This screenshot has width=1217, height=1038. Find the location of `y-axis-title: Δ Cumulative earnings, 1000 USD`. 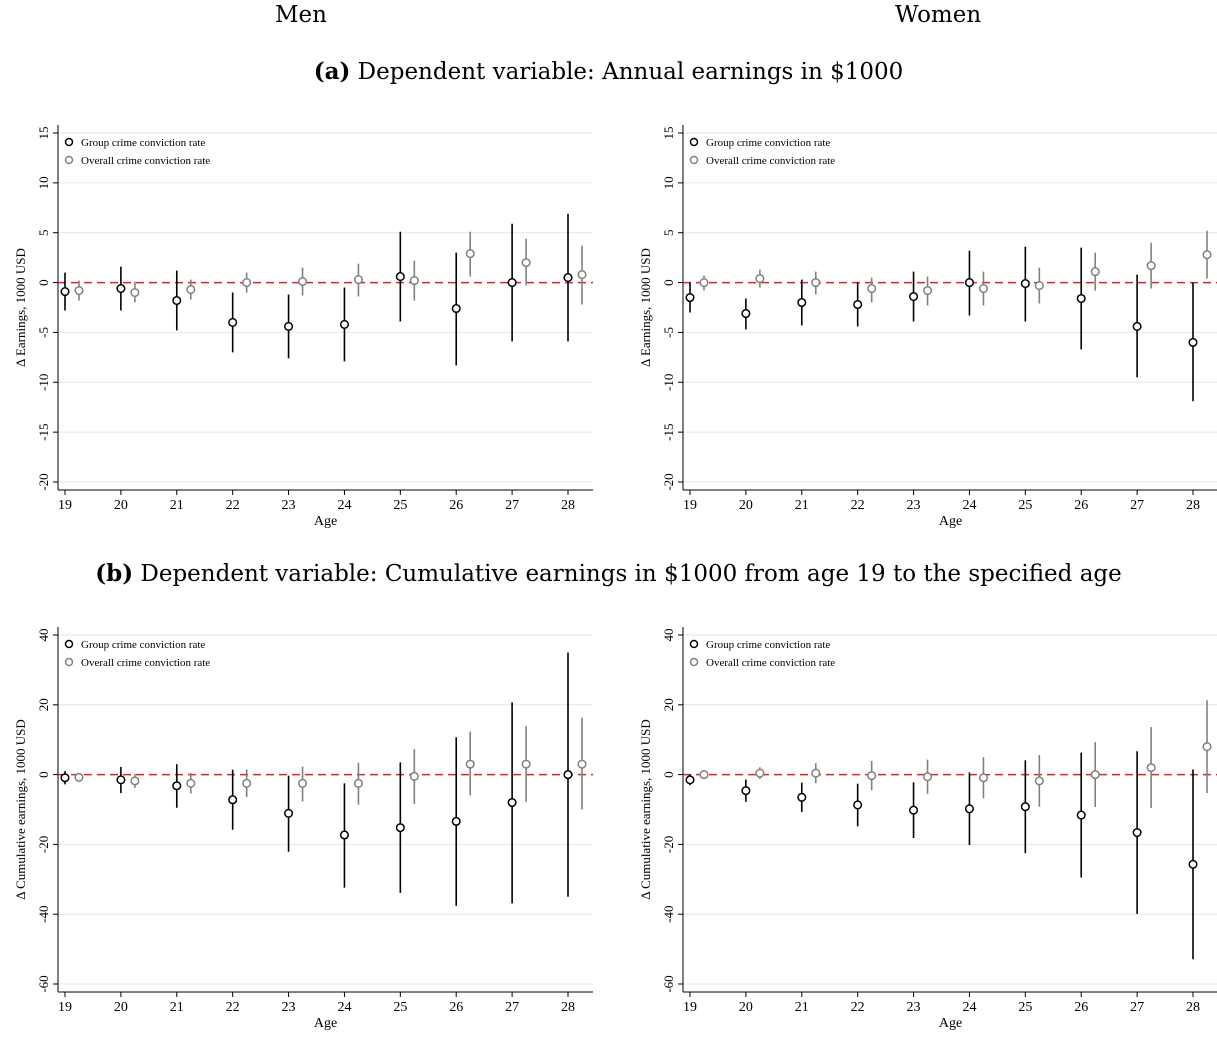

y-axis-title: Δ Cumulative earnings, 1000 USD is located at coordinates (645, 809).